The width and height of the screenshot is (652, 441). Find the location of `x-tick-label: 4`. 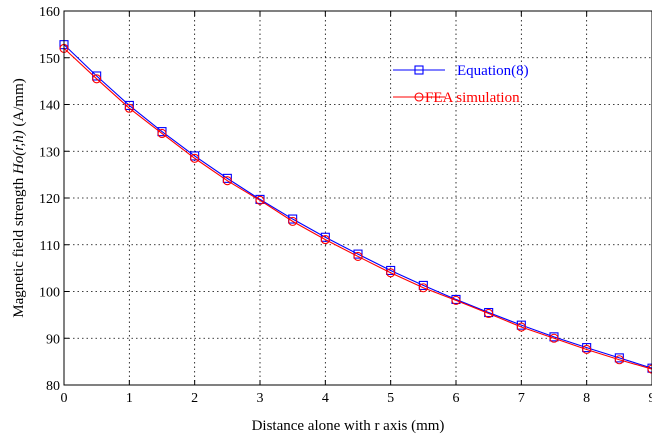

x-tick-label: 4 is located at coordinates (325, 398).